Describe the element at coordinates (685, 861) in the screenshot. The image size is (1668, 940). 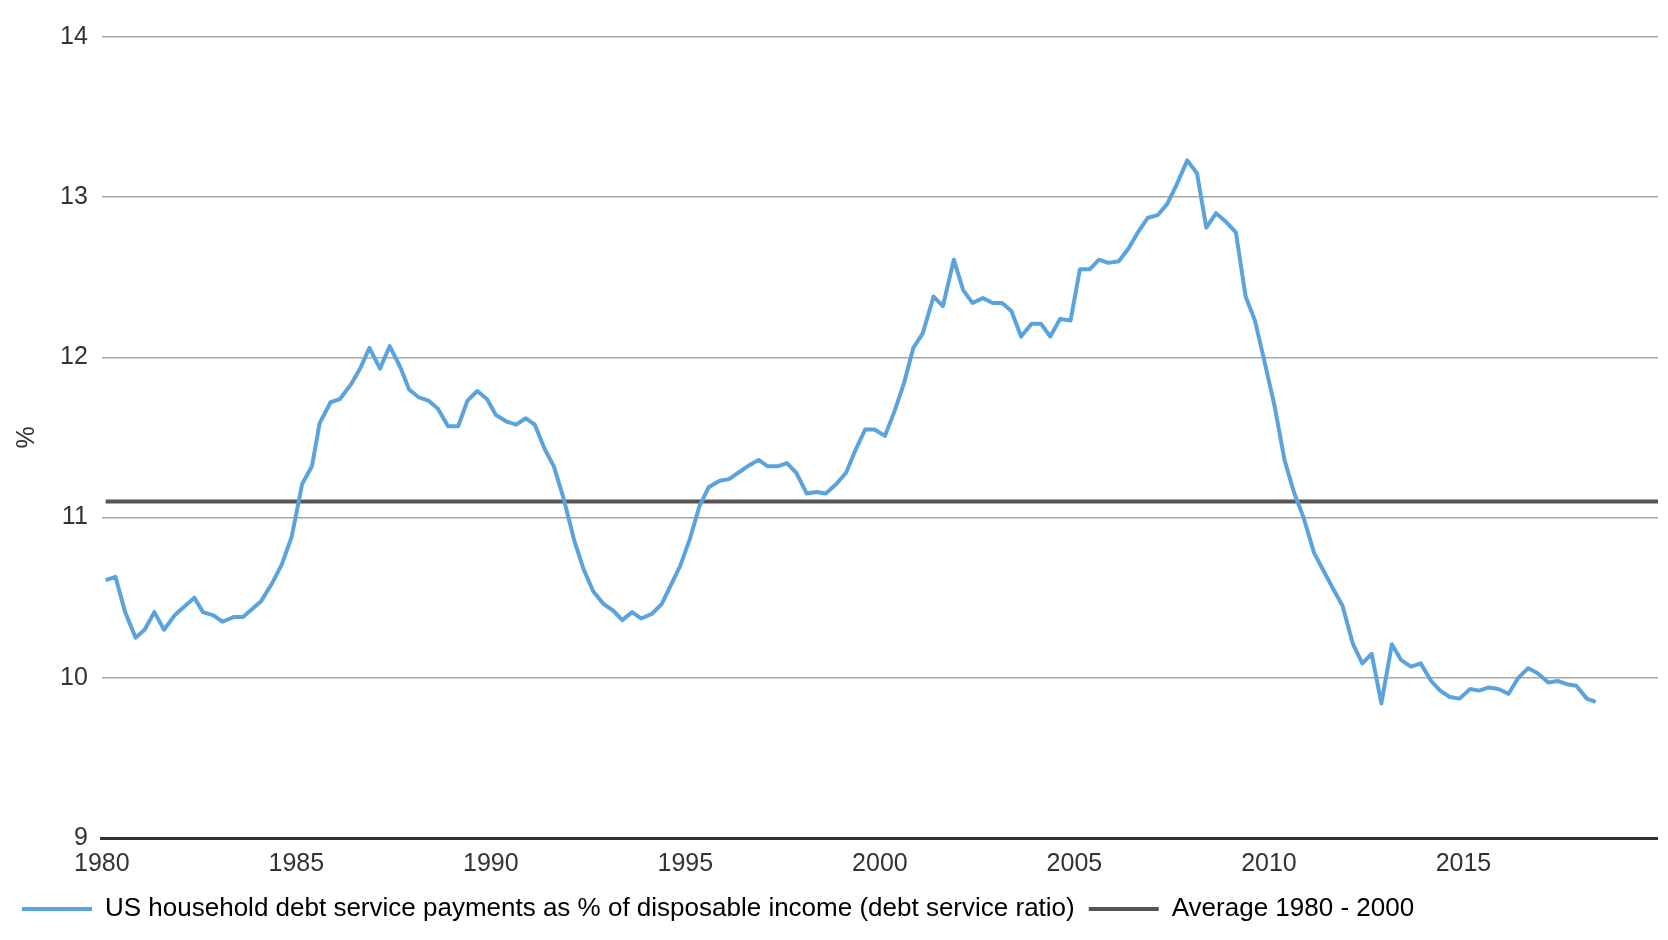
I see `x-tick-label: 1995` at that location.